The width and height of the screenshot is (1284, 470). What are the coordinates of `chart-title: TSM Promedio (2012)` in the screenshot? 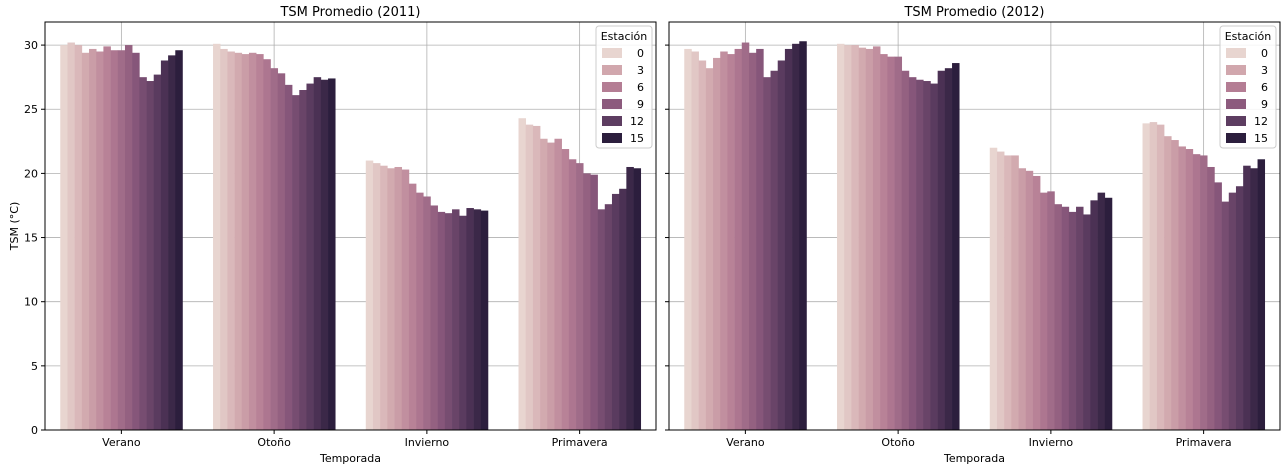 It's located at (973, 12).